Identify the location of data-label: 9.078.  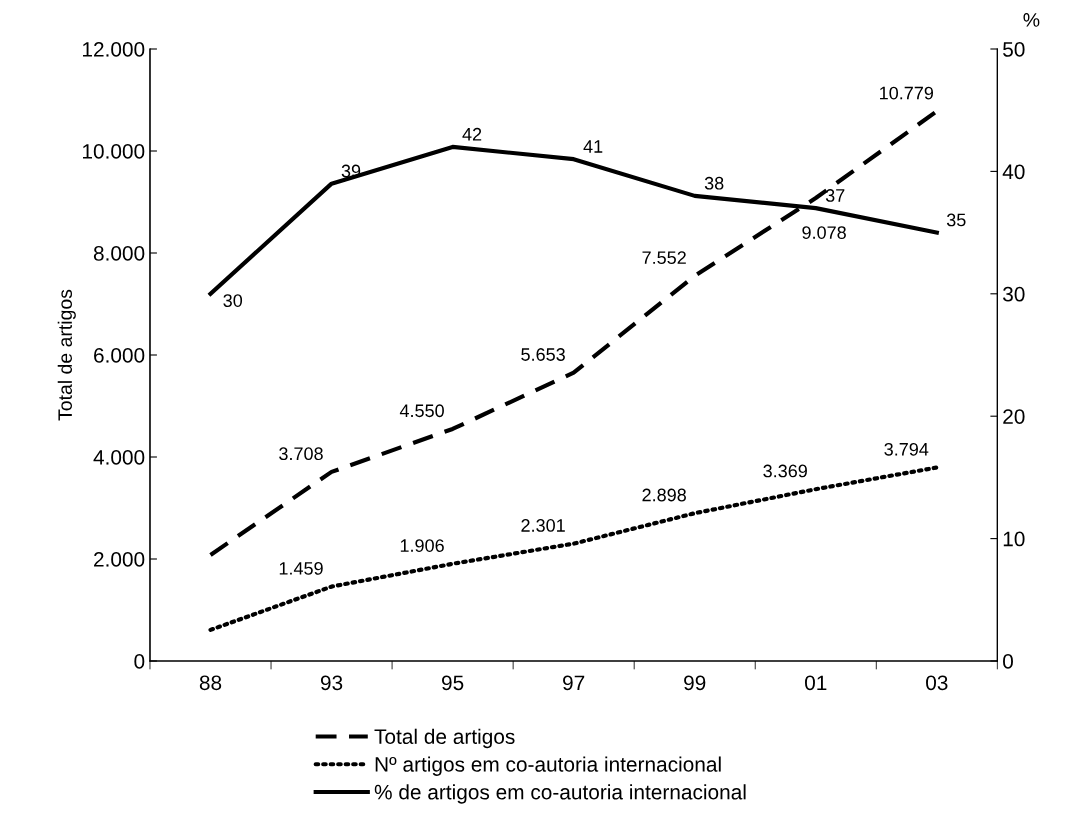
(824, 232).